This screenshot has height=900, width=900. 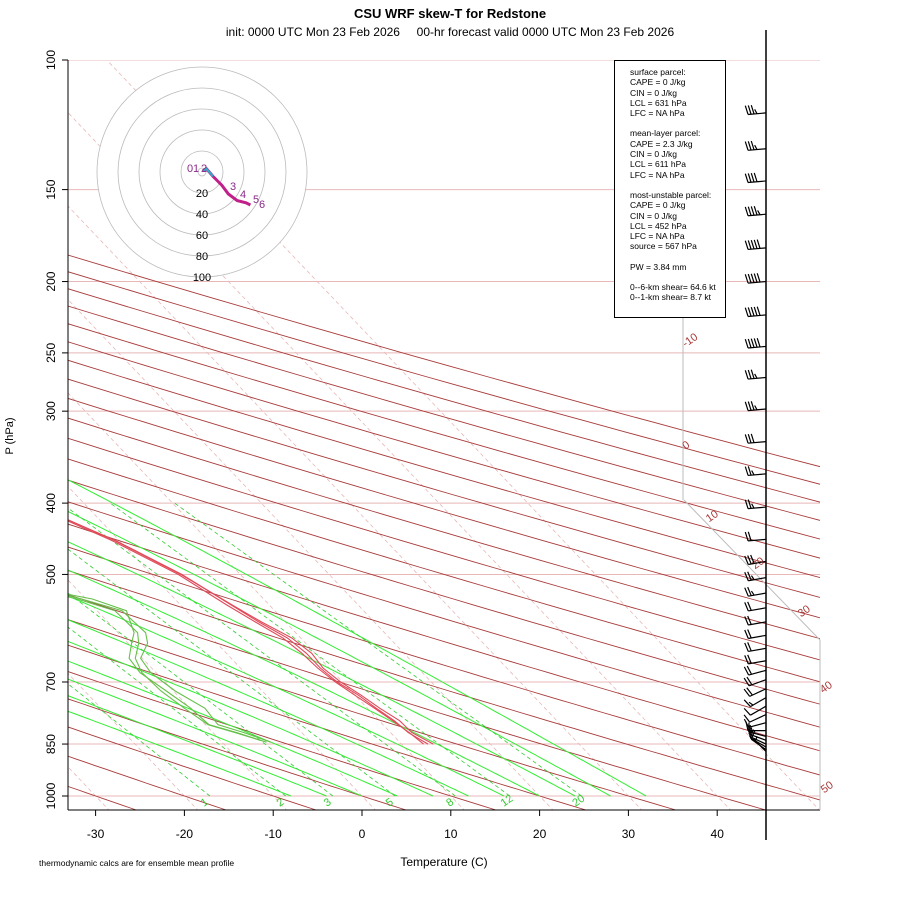 What do you see at coordinates (274, 834) in the screenshot?
I see `x-tick-label: -10` at bounding box center [274, 834].